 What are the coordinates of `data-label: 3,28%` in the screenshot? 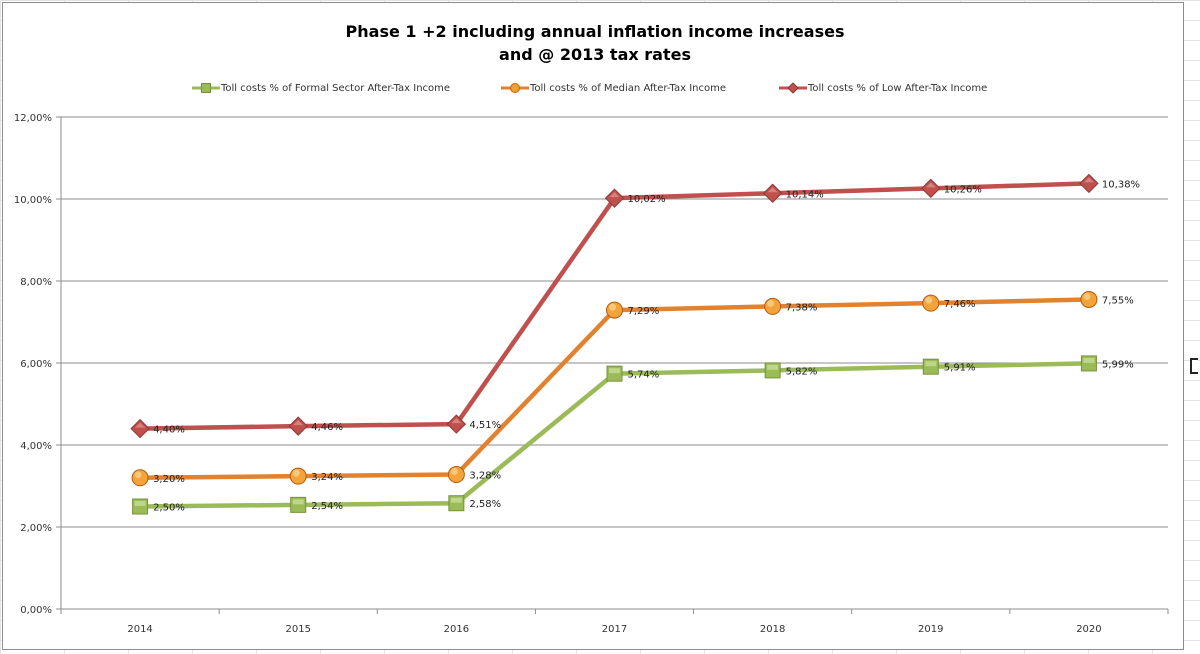 It's located at (485, 476).